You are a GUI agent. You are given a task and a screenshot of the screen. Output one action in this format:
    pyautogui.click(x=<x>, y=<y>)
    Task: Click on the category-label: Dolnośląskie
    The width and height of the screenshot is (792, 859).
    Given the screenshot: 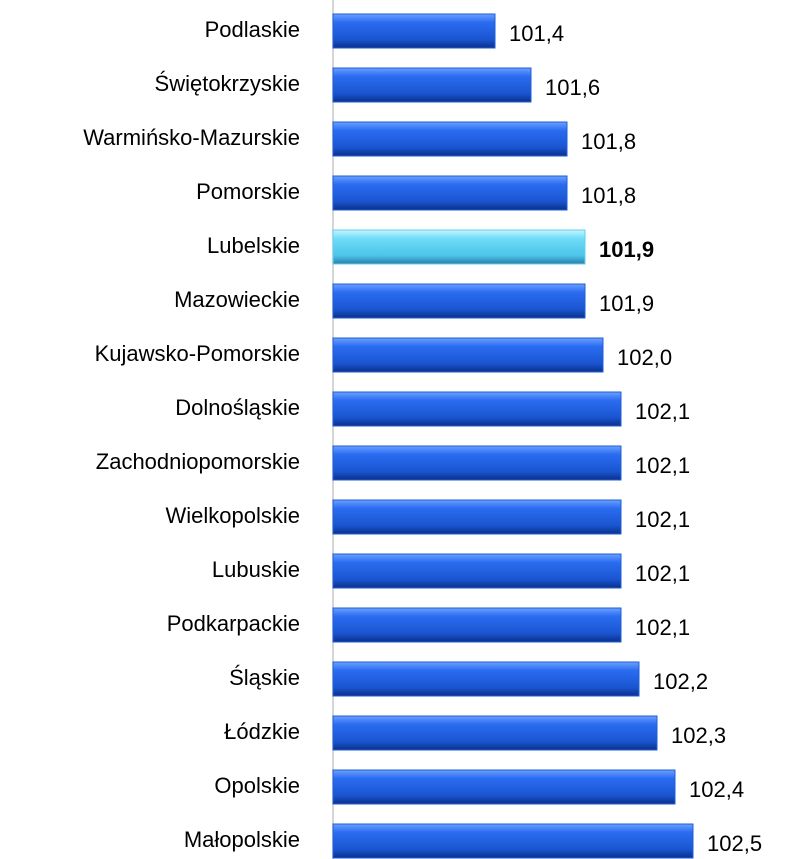 What is the action you would take?
    pyautogui.click(x=237, y=407)
    